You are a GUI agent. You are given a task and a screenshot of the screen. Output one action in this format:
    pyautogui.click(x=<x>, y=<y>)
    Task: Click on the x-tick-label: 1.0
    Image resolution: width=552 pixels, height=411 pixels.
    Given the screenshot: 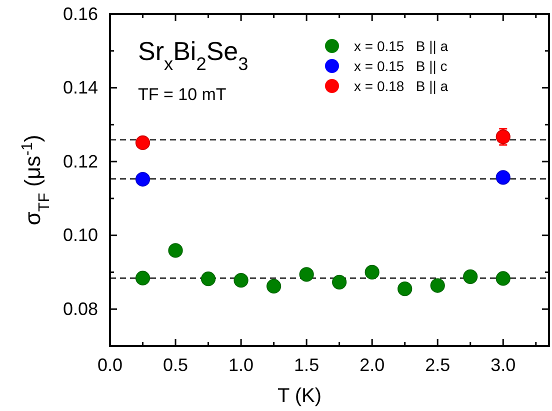 What is the action you would take?
    pyautogui.click(x=241, y=364)
    